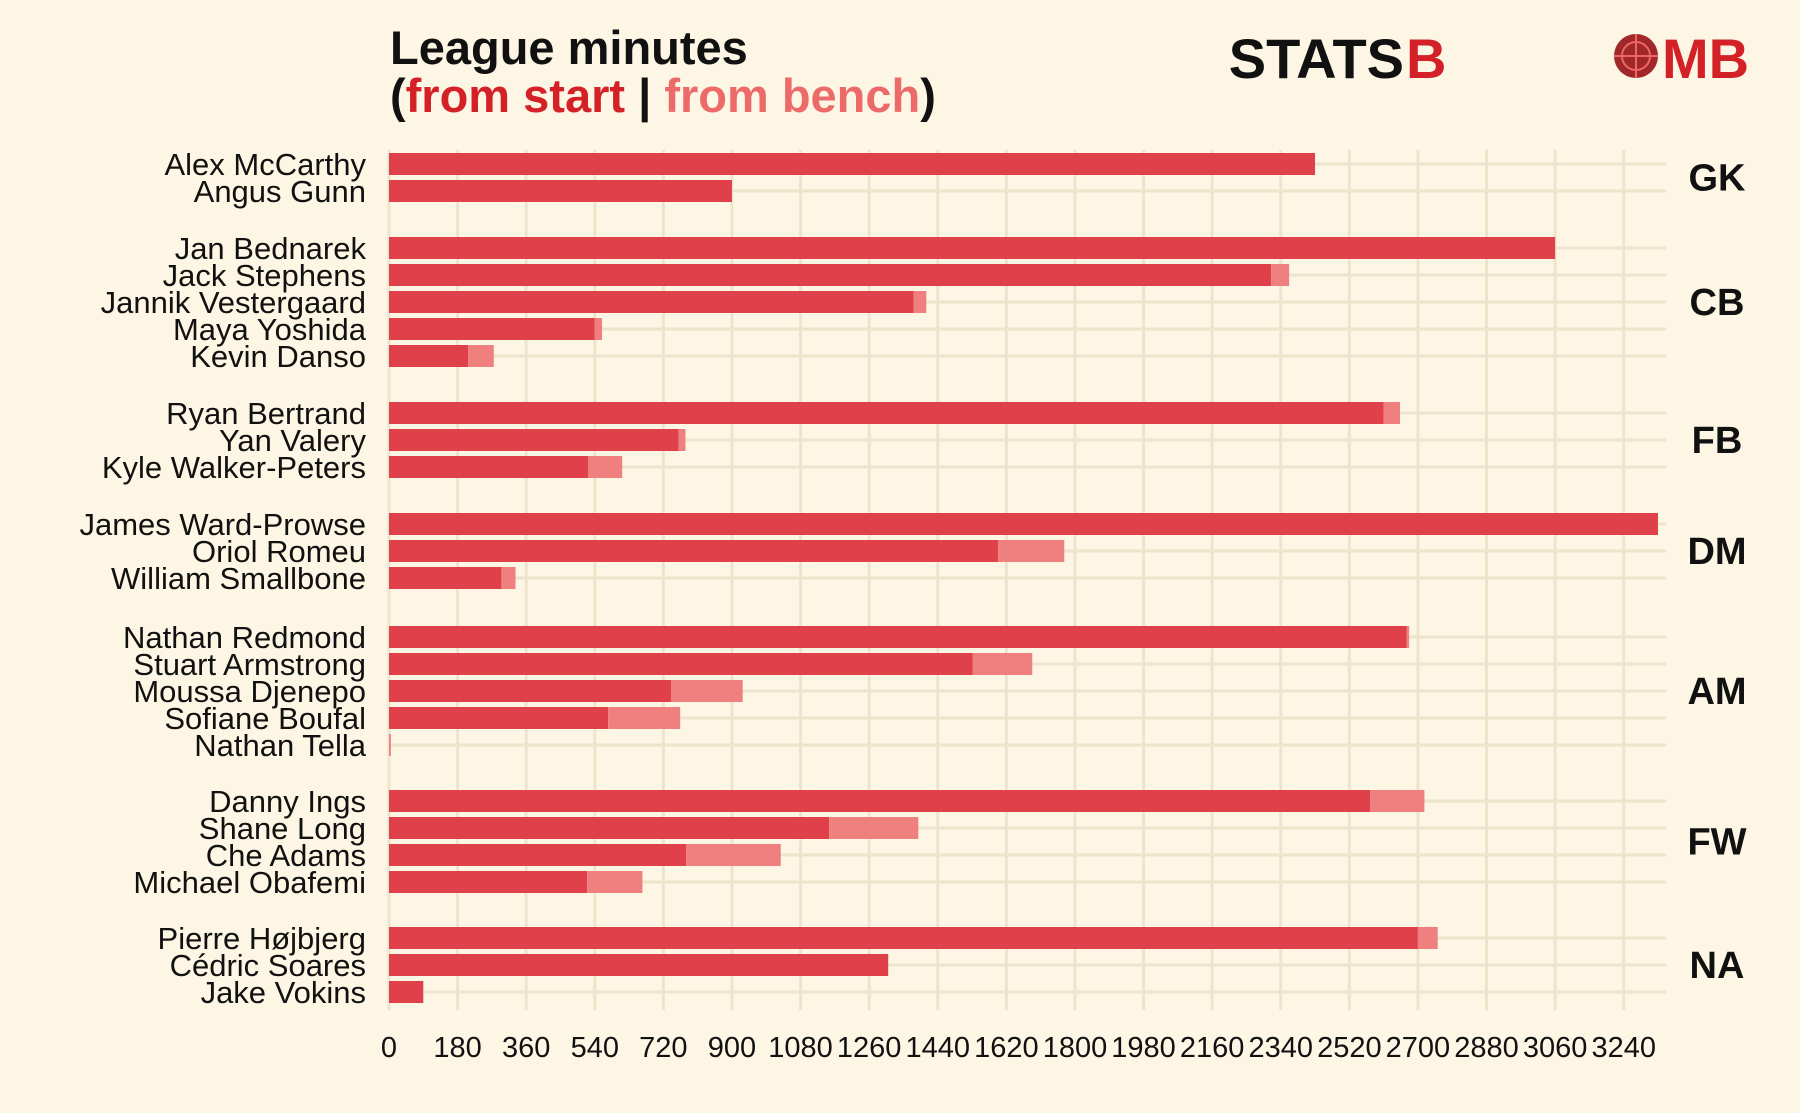 This screenshot has width=1800, height=1113. I want to click on x-tick-label: 1440, so click(937, 1048).